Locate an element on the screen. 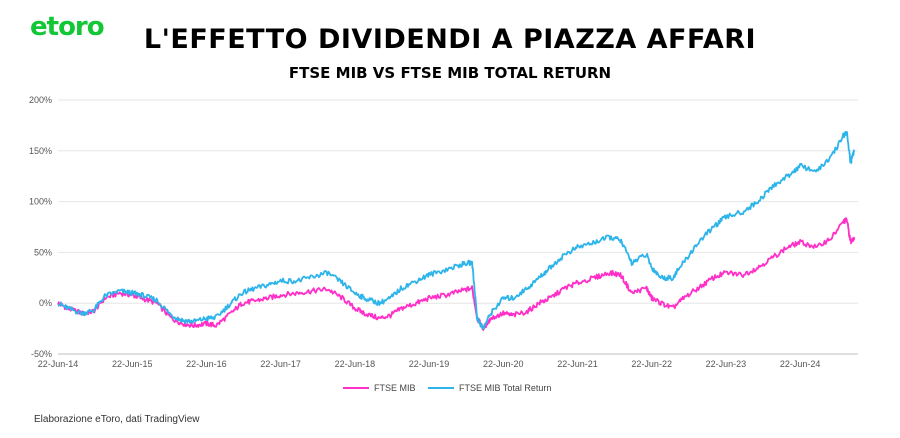  y-tick-label: 50% is located at coordinates (43, 252).